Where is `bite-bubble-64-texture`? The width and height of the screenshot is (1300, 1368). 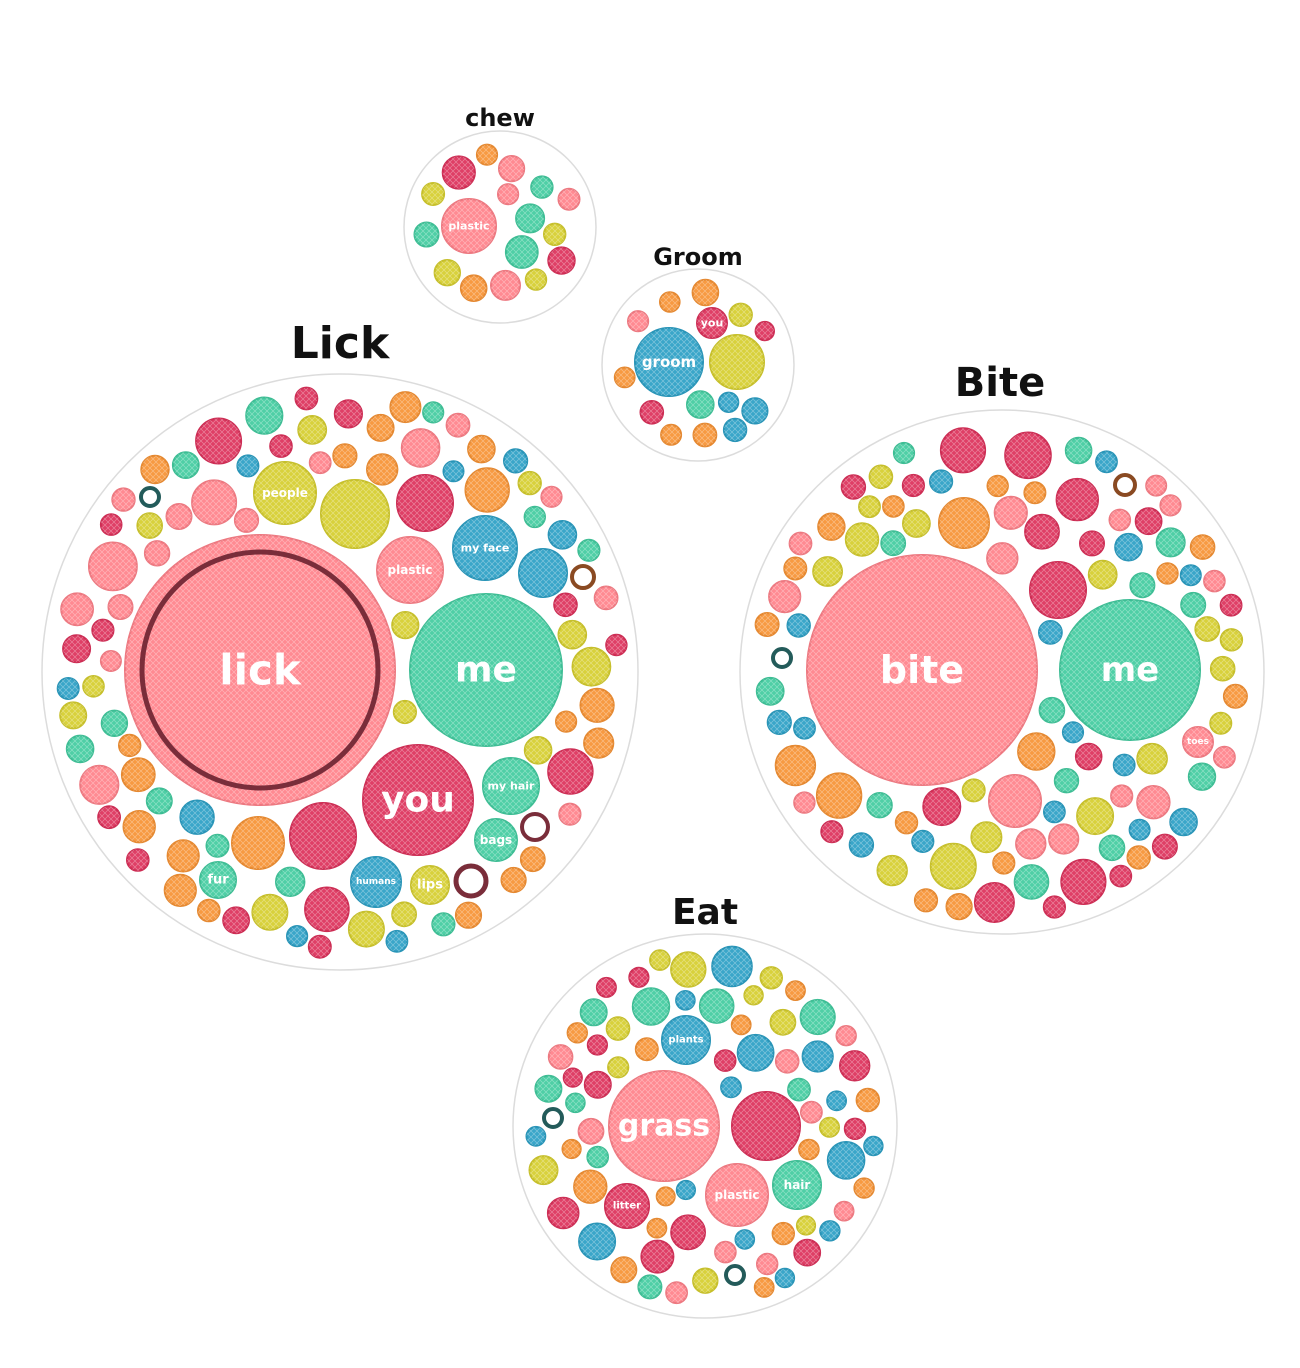 bite-bubble-64-texture is located at coordinates (973, 790).